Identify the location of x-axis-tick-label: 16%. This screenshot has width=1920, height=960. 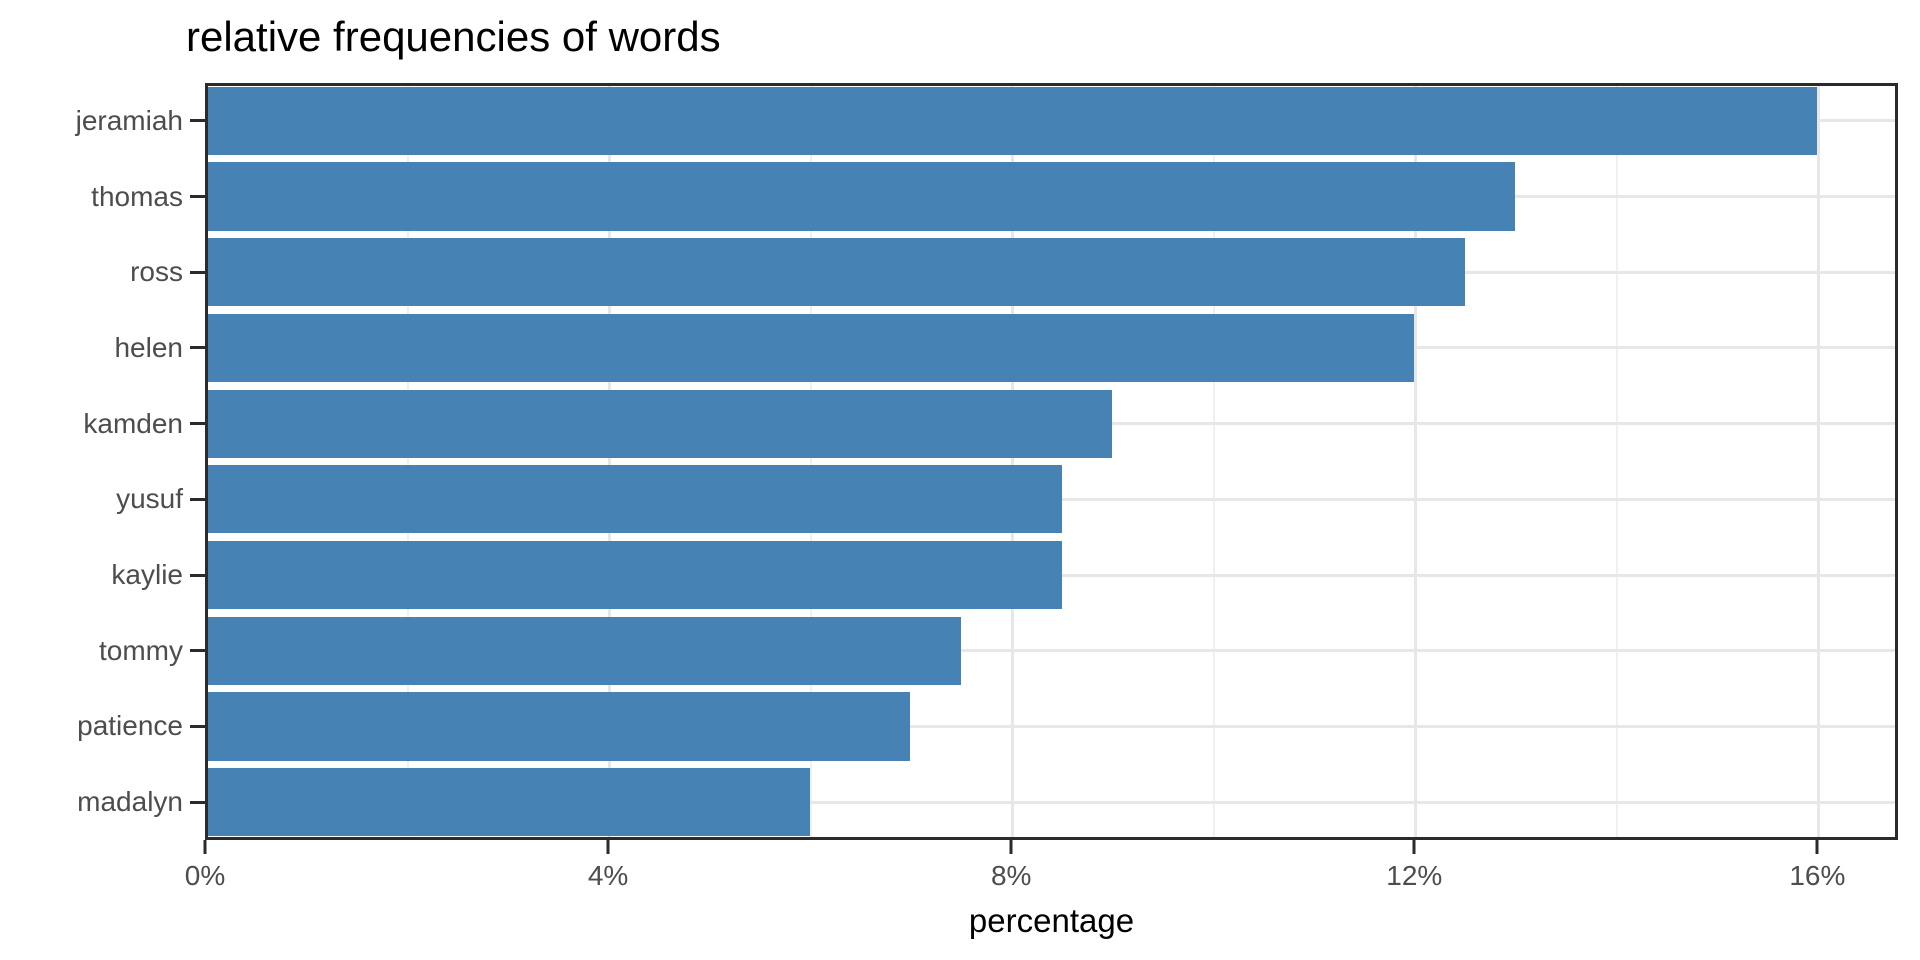
(1817, 875).